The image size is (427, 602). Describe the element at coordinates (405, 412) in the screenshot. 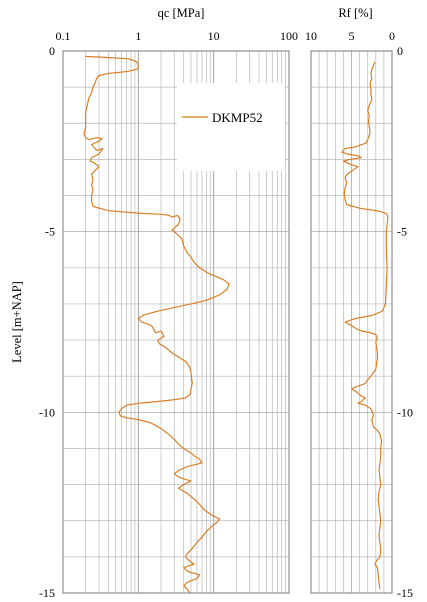

I see `rf-y-tick-label: -10` at that location.